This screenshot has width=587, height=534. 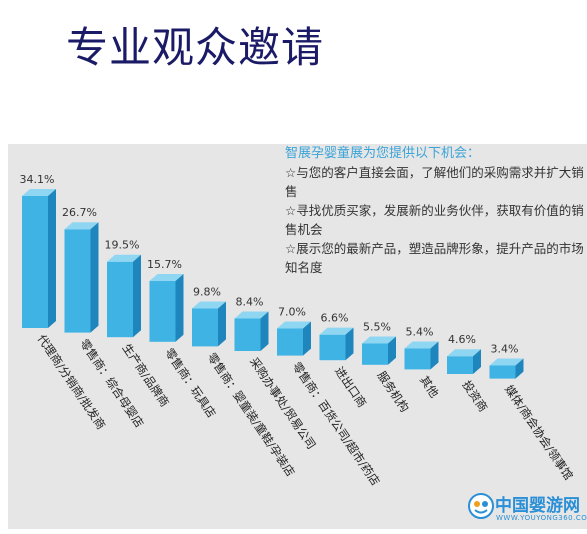 I want to click on brand-url: WWW.YOUYONG360.COM, so click(x=541, y=518).